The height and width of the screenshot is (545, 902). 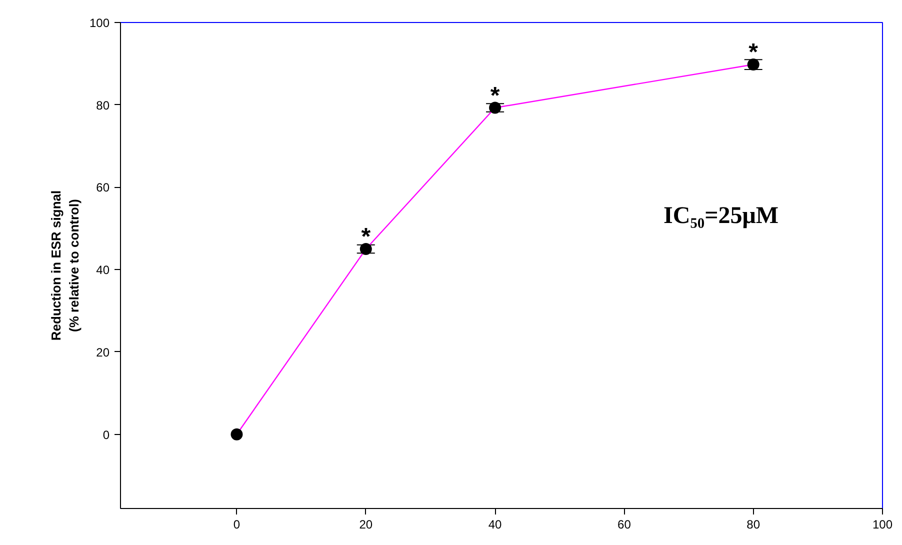 What do you see at coordinates (366, 525) in the screenshot?
I see `x-tick-label: 20` at bounding box center [366, 525].